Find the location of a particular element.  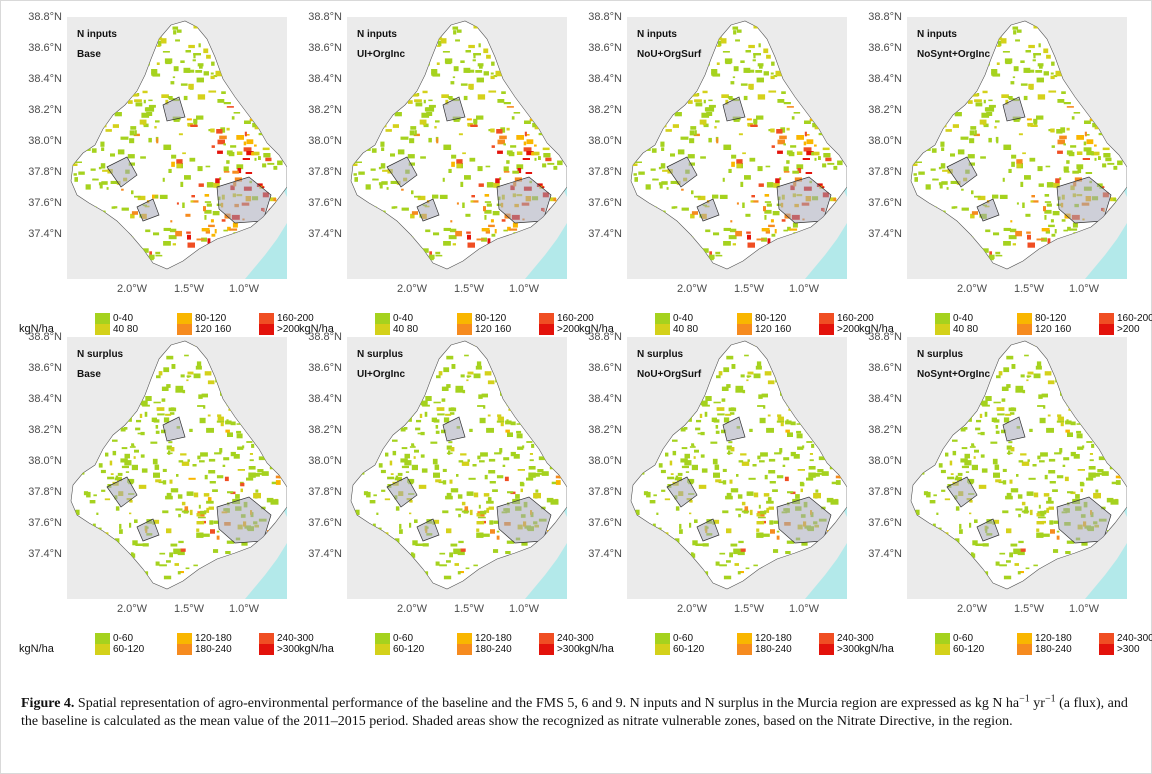

legend-label: 80-120 is located at coordinates (211, 318).